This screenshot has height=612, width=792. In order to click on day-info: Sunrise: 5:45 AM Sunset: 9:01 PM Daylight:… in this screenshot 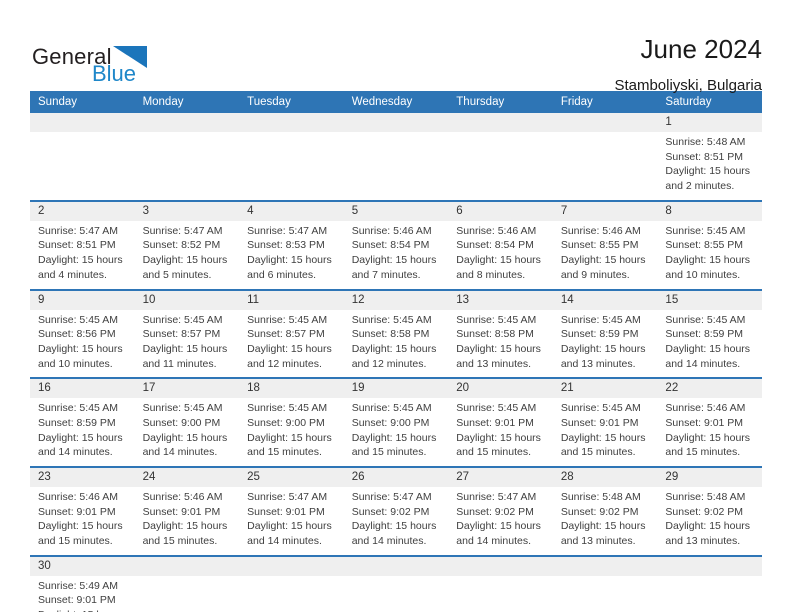, I will do `click(605, 432)`.